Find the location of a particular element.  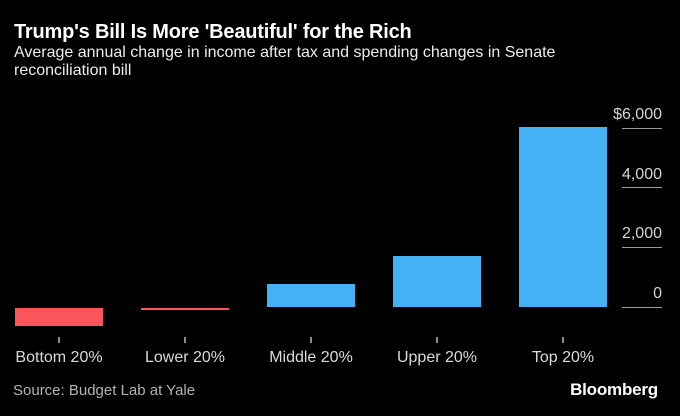

y-axis-label-0: 0 is located at coordinates (657, 293).